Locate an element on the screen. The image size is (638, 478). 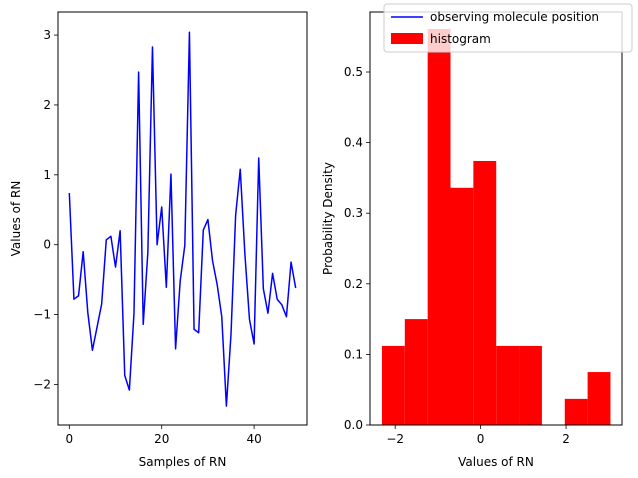
x-tick-label: 40 is located at coordinates (253, 439).